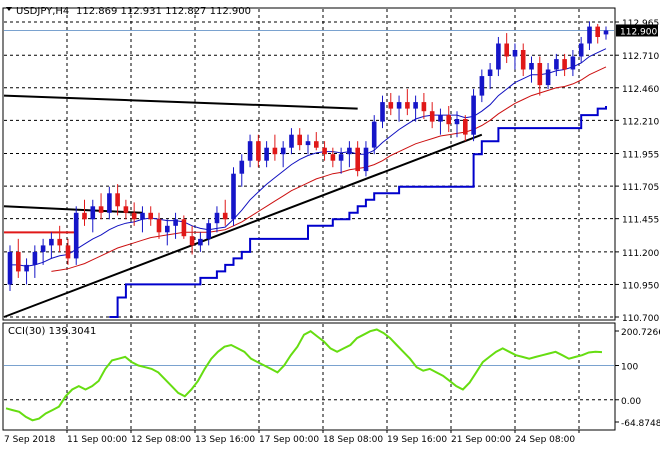 Image resolution: width=660 pixels, height=450 pixels. Describe the element at coordinates (640, 424) in the screenshot. I see `cci-tick-label: -64.8748` at that location.